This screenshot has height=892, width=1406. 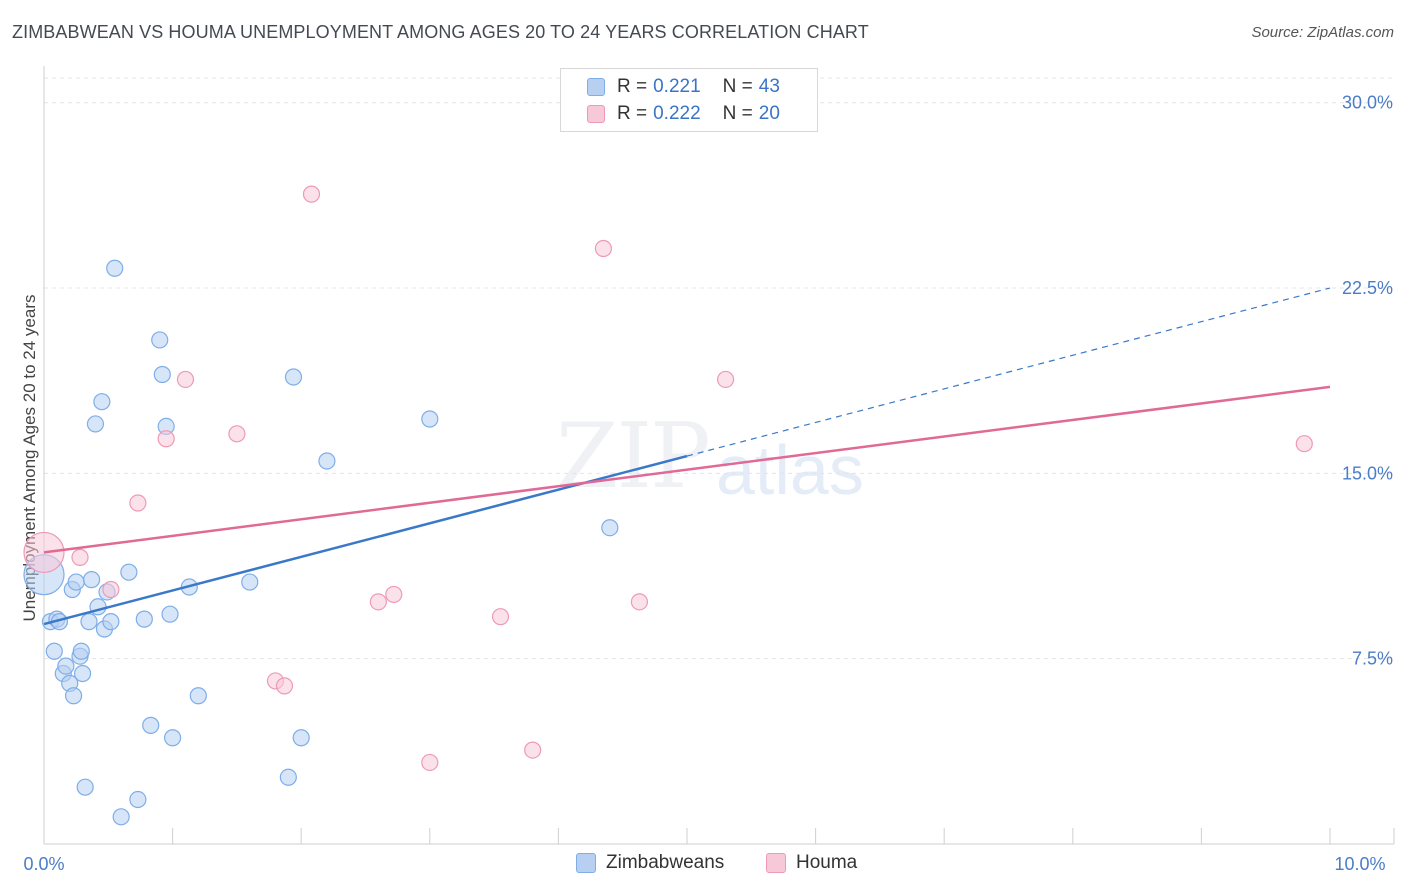 I want to click on legend-stats: R = 0.221 N = 43 R = 0.222 N = 20, so click(x=689, y=100).